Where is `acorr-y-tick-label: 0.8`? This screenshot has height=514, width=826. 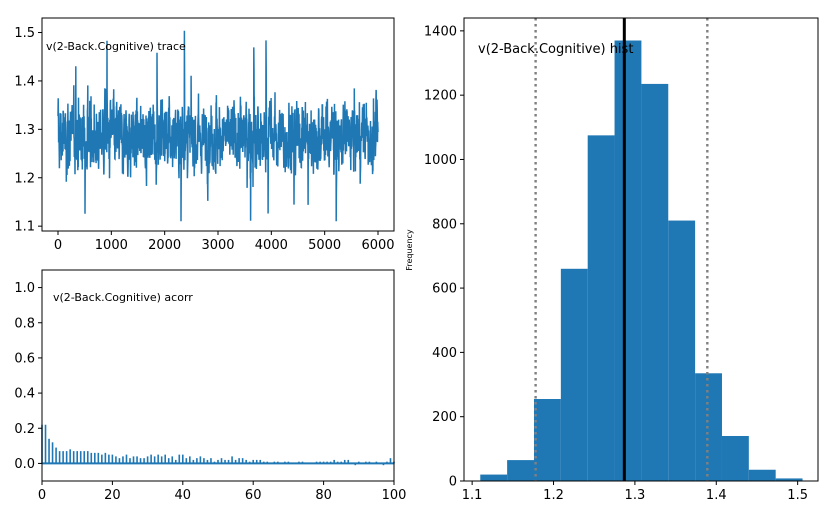 acorr-y-tick-label: 0.8 is located at coordinates (24, 323).